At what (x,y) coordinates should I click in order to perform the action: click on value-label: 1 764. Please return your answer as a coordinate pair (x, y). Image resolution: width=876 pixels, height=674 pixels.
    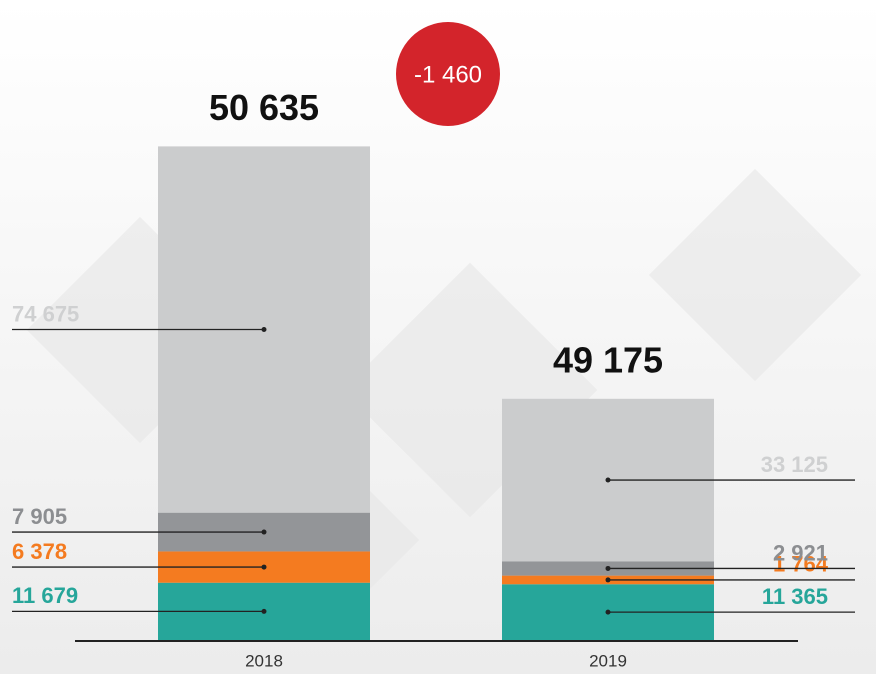
    Looking at the image, I should click on (801, 564).